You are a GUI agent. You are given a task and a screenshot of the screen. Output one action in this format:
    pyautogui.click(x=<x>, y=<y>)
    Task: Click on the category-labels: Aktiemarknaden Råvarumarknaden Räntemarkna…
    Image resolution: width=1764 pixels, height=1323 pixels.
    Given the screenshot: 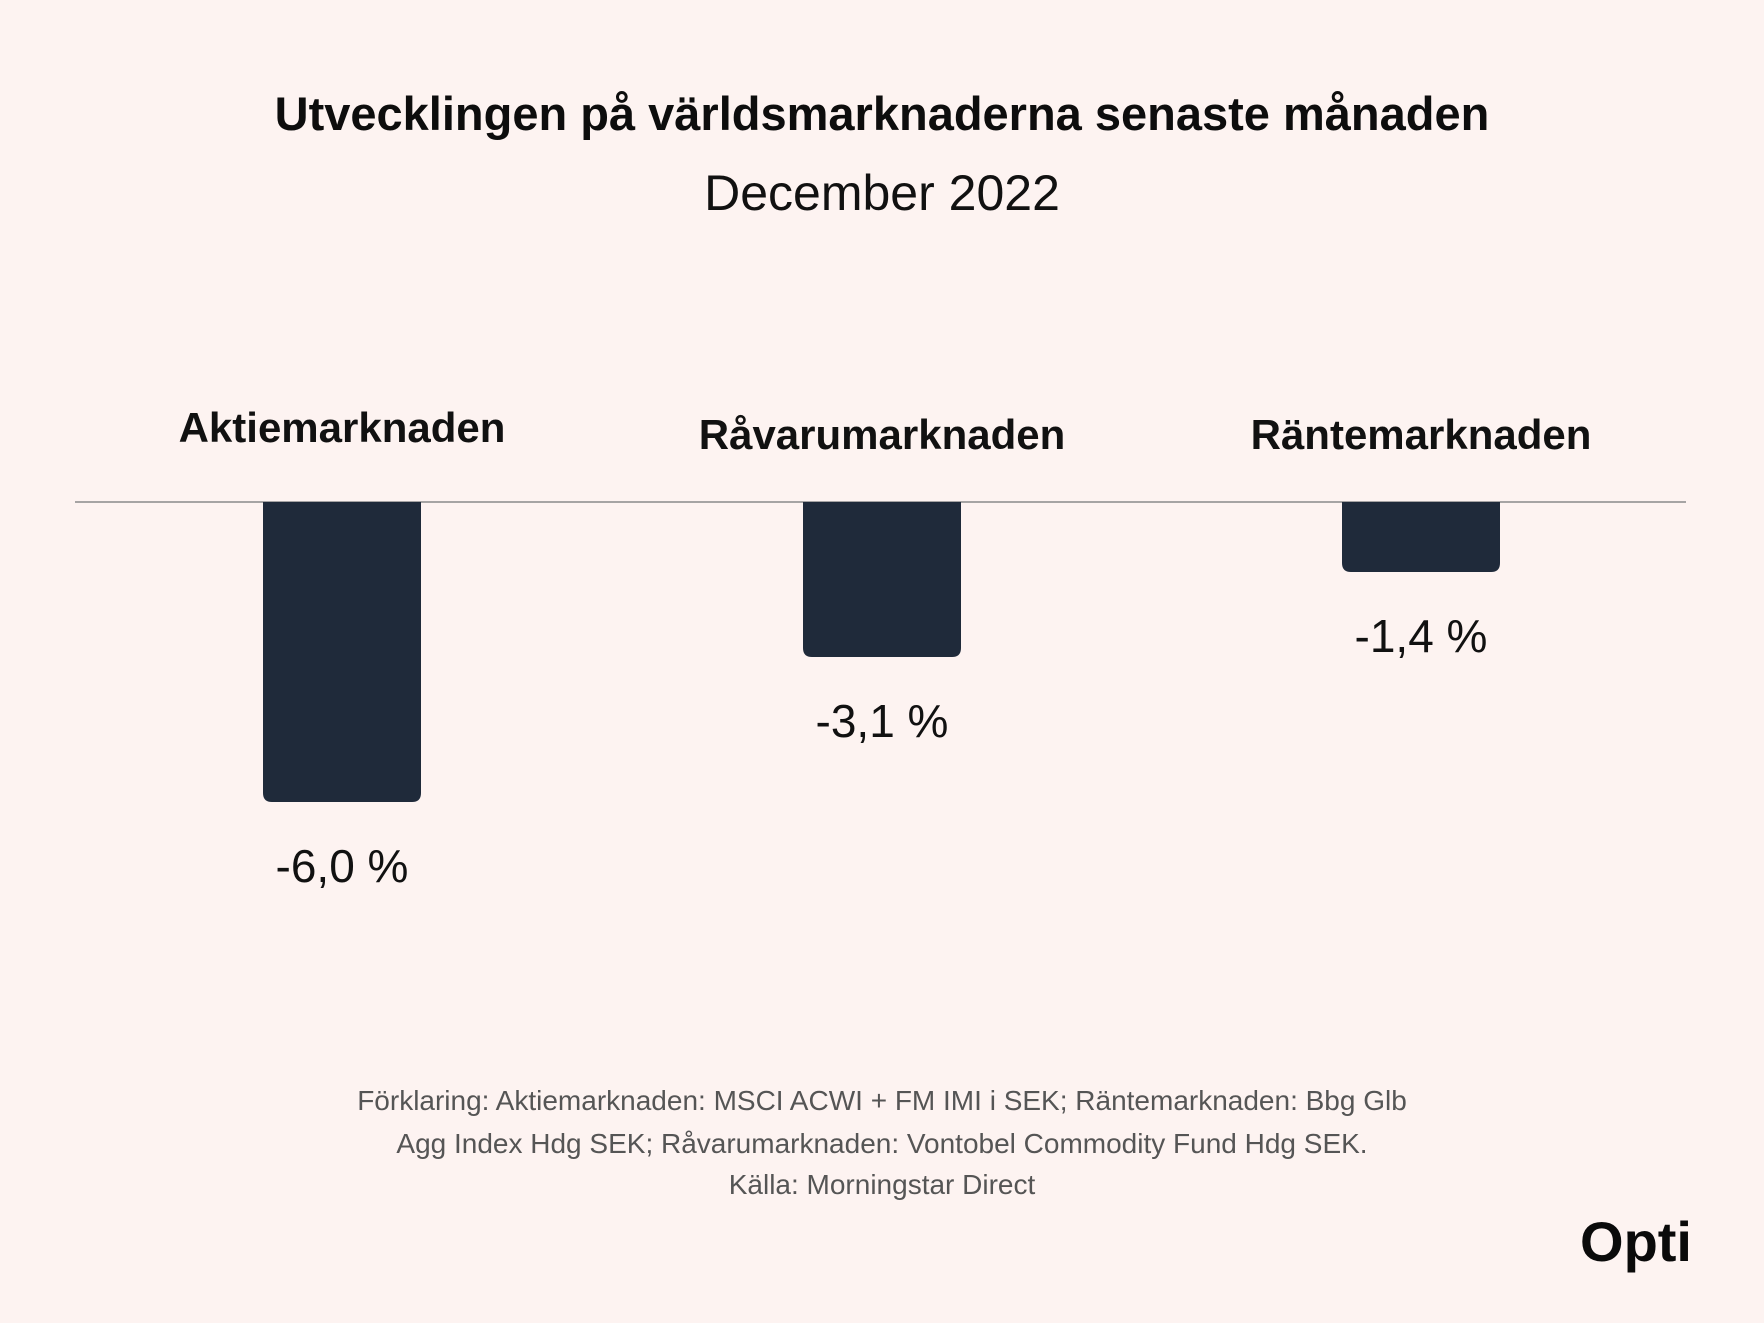 What is the action you would take?
    pyautogui.click(x=885, y=431)
    